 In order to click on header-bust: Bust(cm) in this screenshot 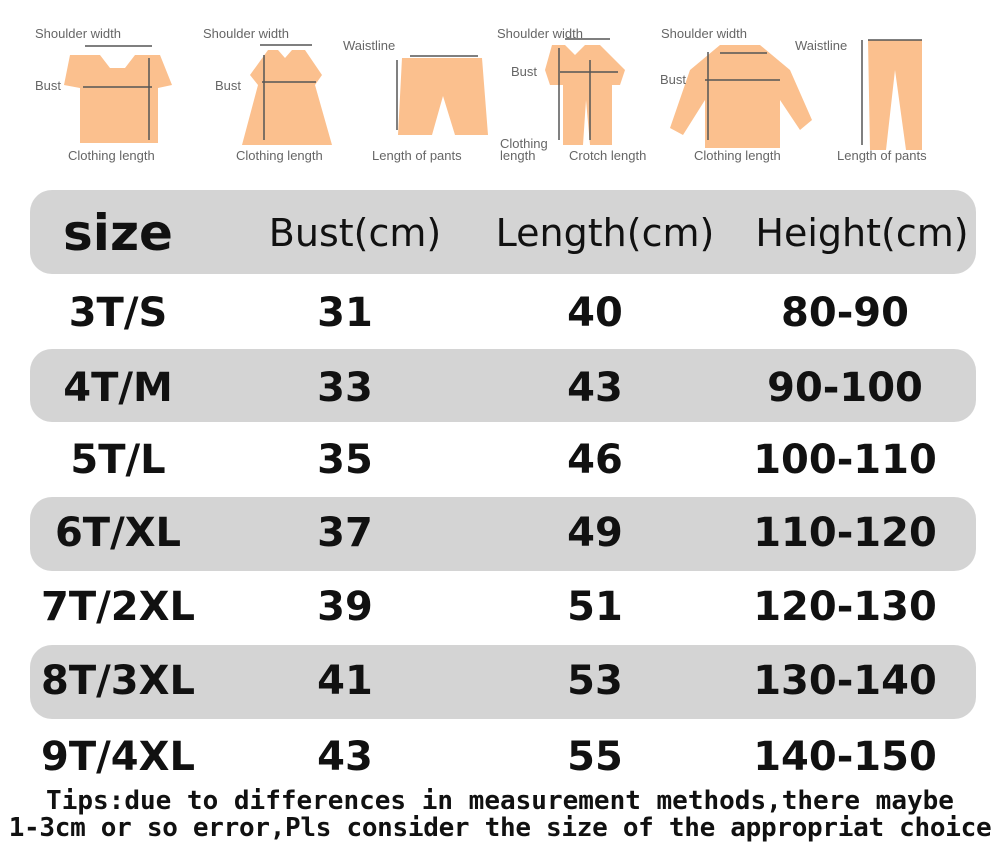, I will do `click(355, 233)`.